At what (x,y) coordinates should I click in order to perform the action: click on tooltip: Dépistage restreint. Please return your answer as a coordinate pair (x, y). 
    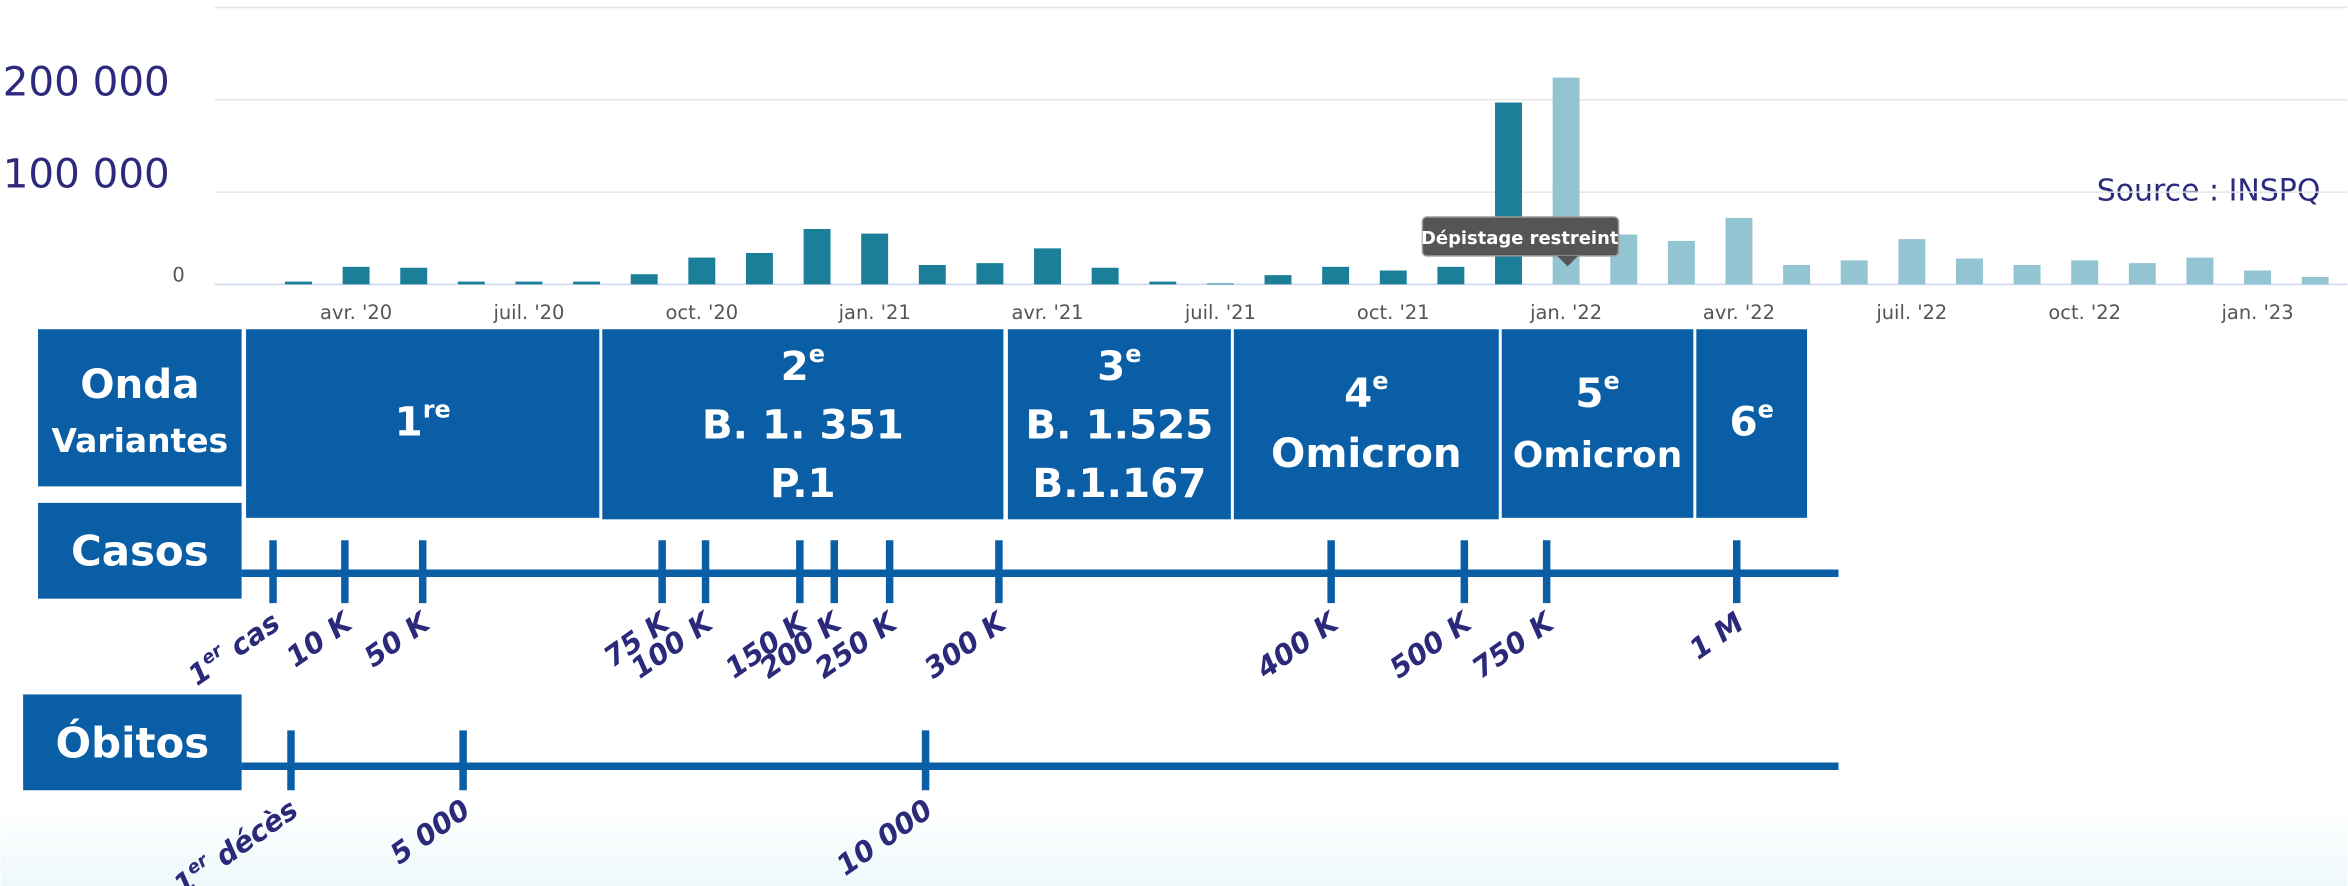
    Looking at the image, I should click on (1520, 238).